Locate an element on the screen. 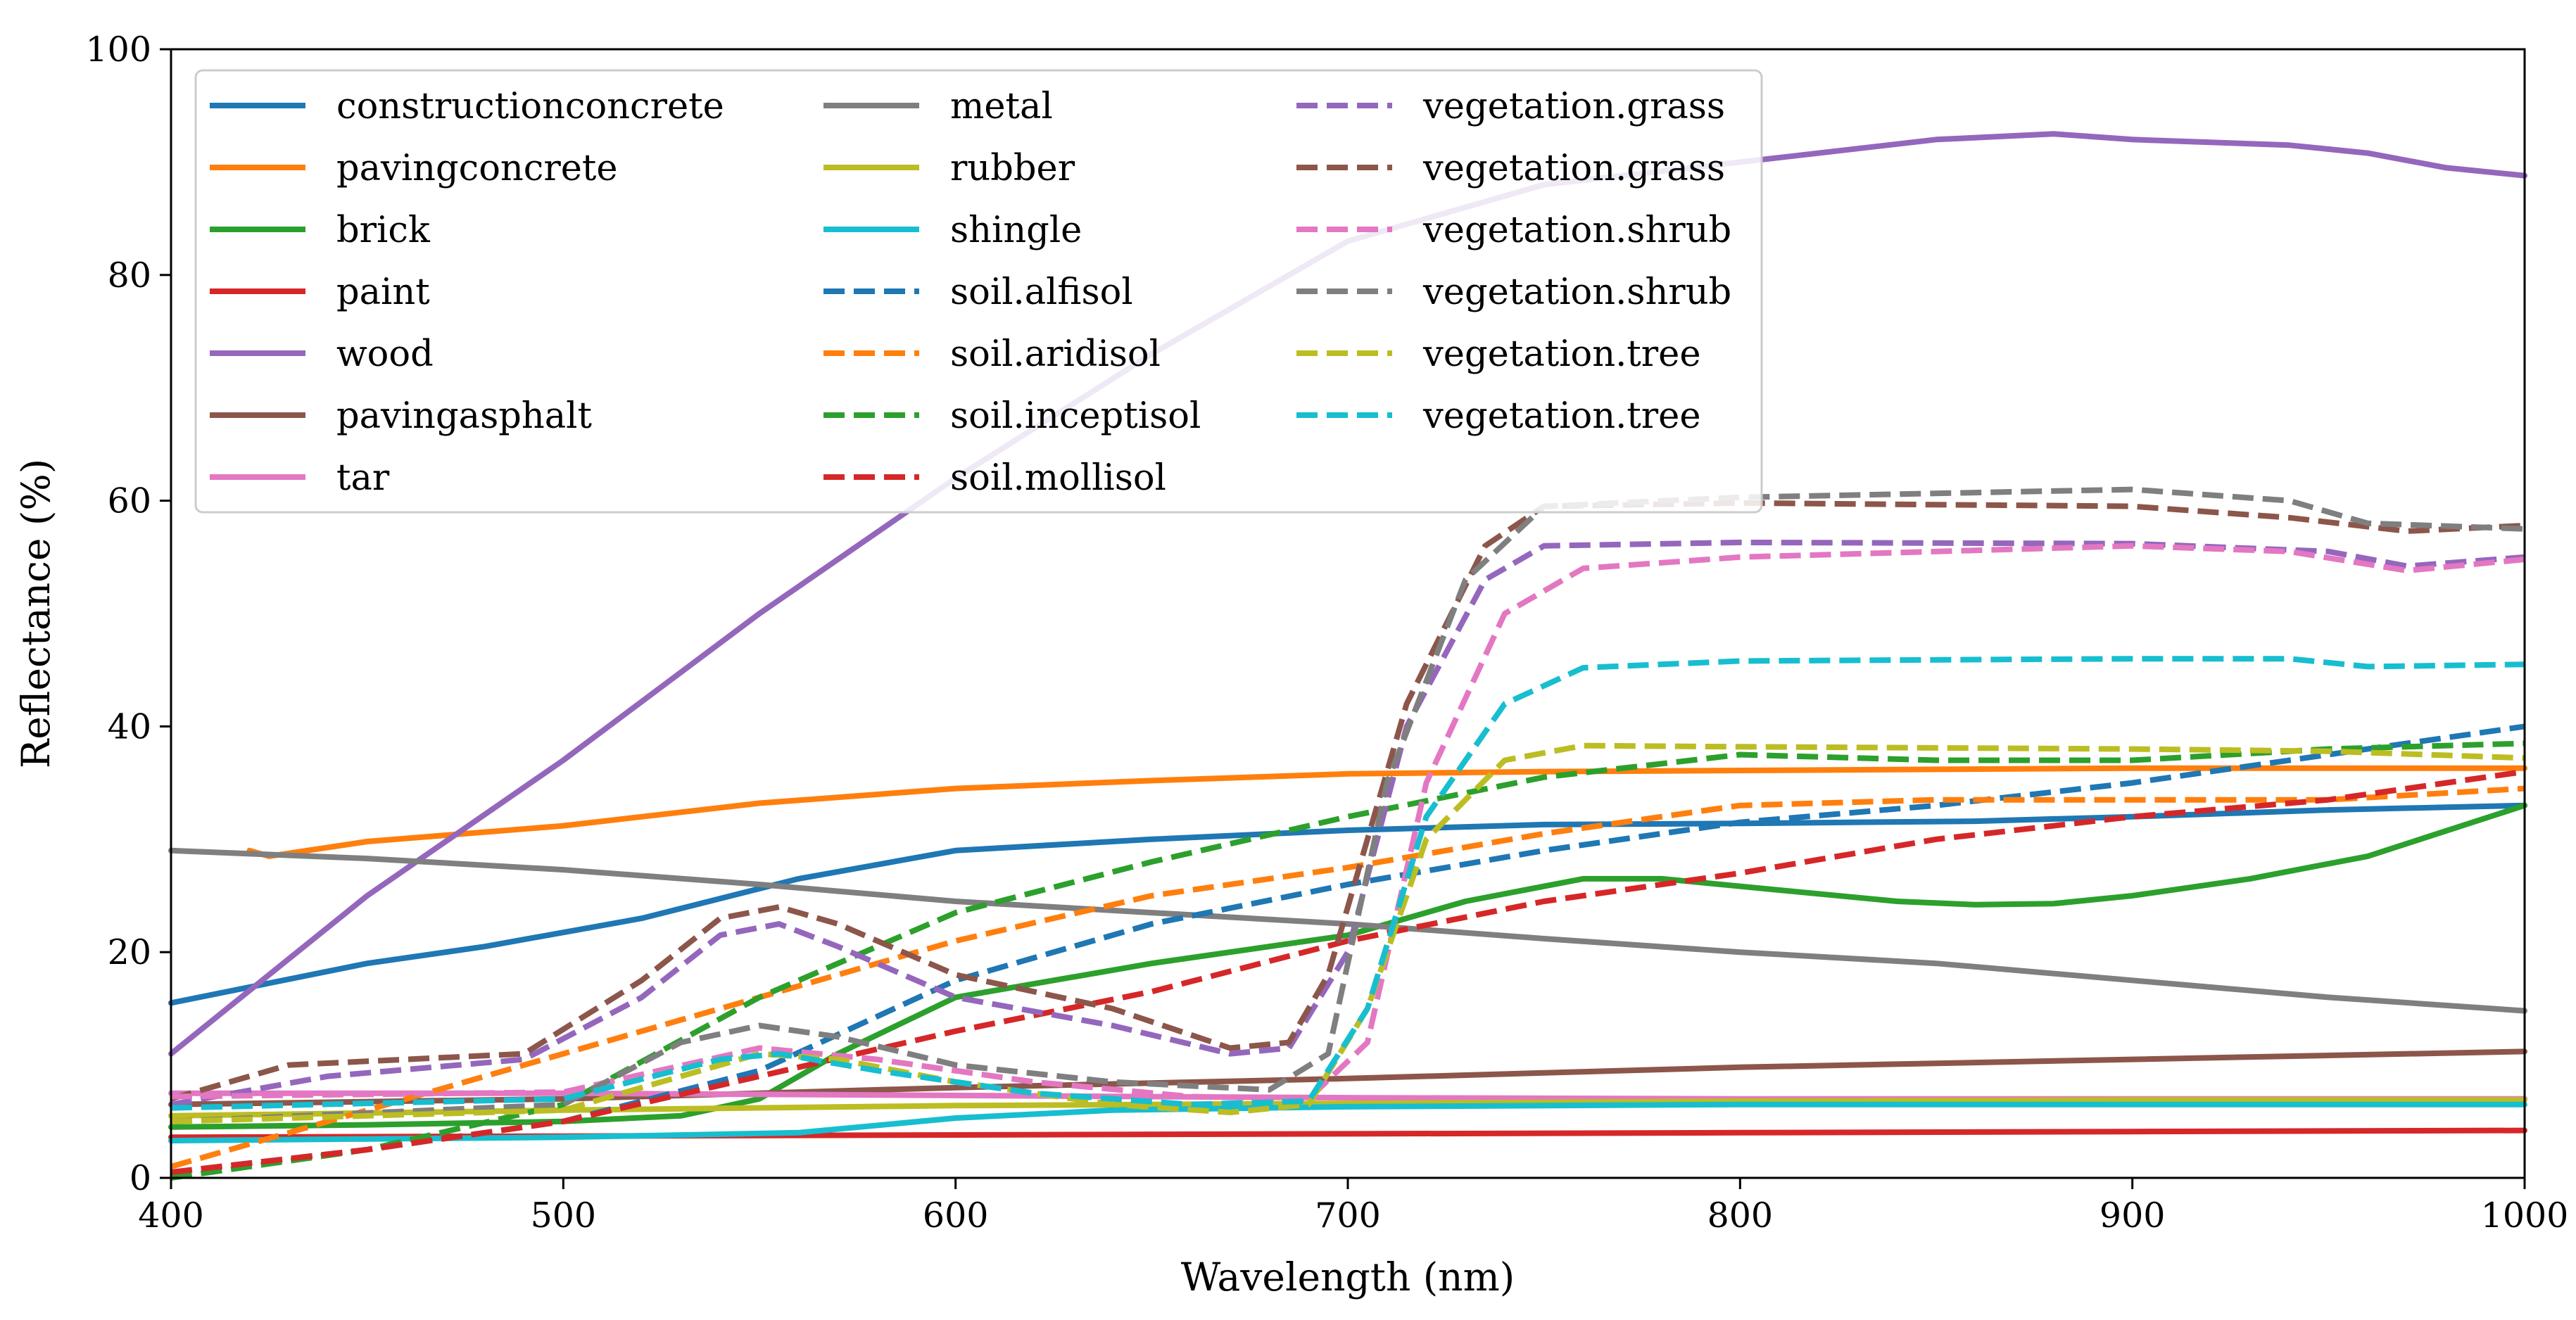 This screenshot has height=1320, width=2576. x-tick-label-500: 500 is located at coordinates (564, 1215).